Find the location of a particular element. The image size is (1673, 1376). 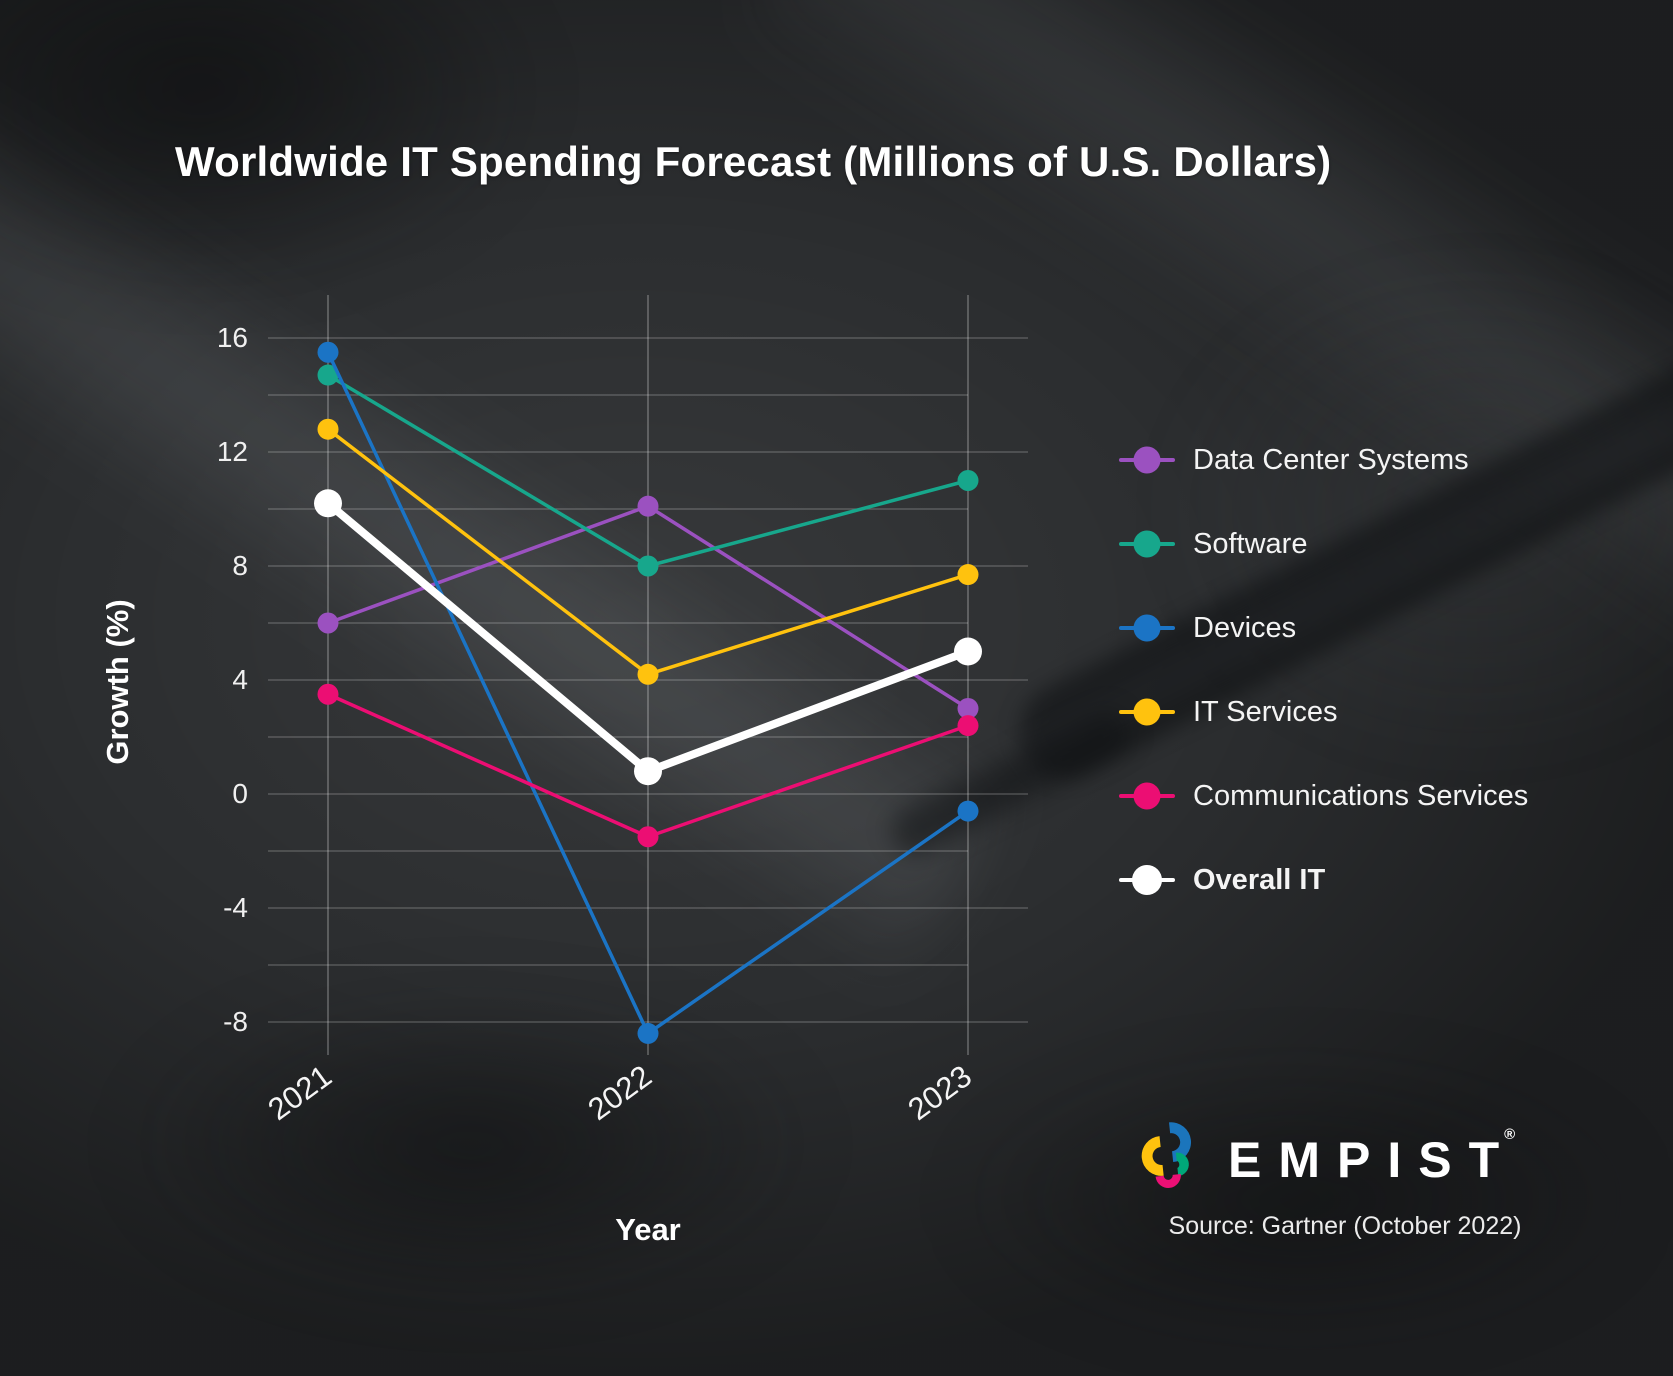

legend-label-communications-services: Communications Services is located at coordinates (1361, 795).